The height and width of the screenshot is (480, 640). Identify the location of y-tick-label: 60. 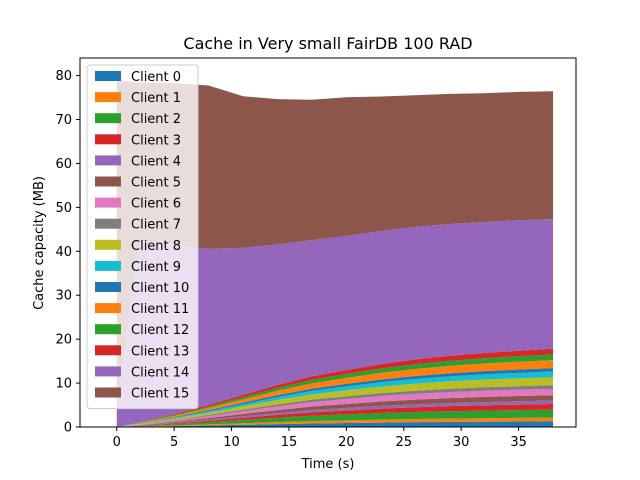
(63, 164).